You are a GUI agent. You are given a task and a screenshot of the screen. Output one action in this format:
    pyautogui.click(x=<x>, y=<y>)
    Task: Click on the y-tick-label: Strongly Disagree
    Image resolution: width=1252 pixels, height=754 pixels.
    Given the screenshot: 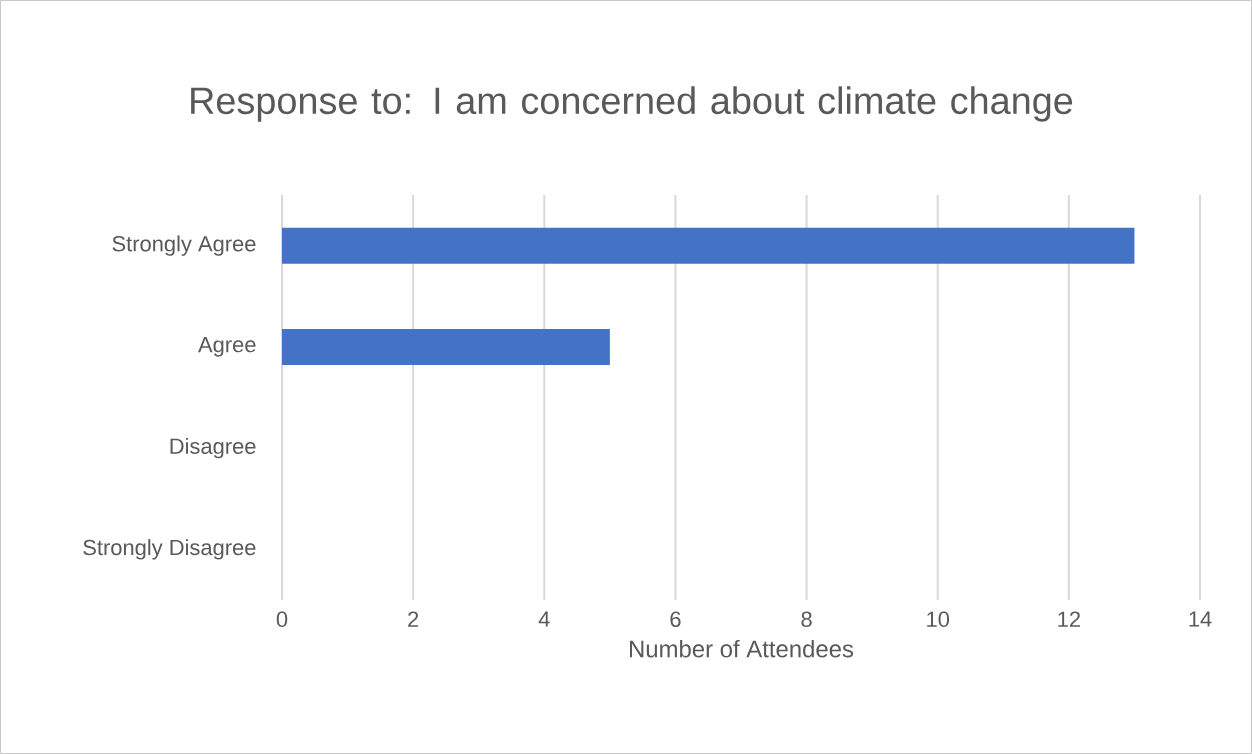 What is the action you would take?
    pyautogui.click(x=169, y=549)
    